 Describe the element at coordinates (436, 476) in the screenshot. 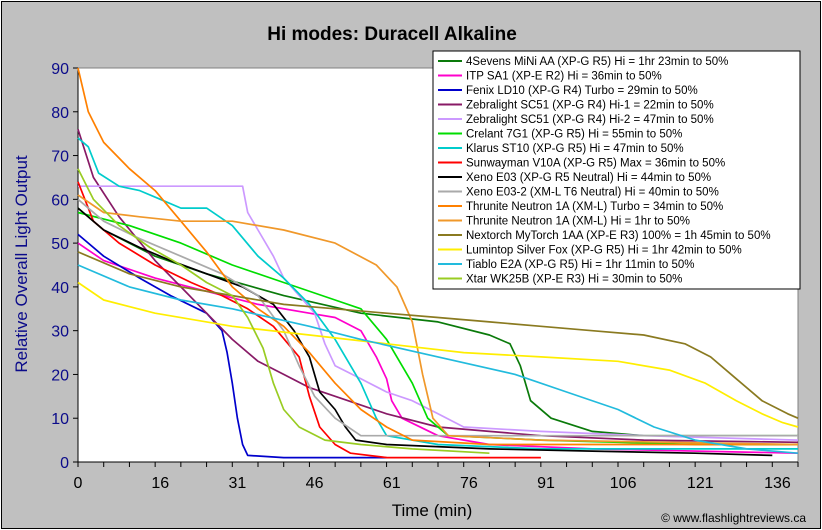

I see `x-axis: 0 16 31 46 61 76 91 106 121 136` at that location.